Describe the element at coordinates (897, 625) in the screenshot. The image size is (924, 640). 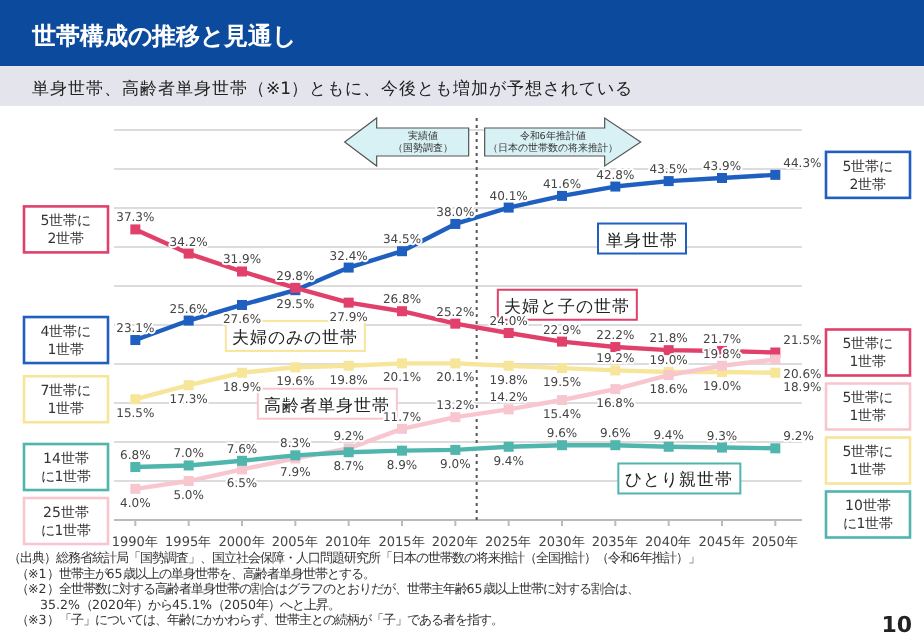
I see `text: 10` at that location.